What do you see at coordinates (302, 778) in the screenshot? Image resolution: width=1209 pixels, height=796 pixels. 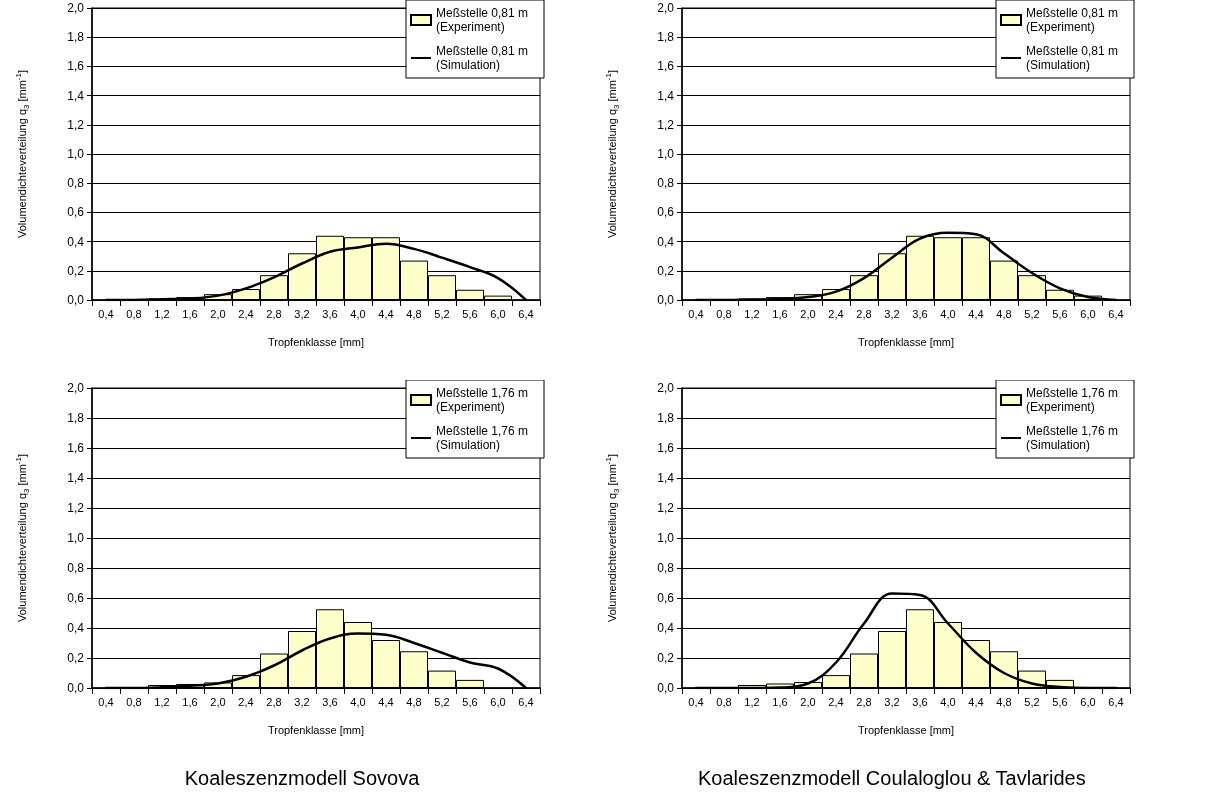 I see `text: Koaleszenzmodell Sovova` at bounding box center [302, 778].